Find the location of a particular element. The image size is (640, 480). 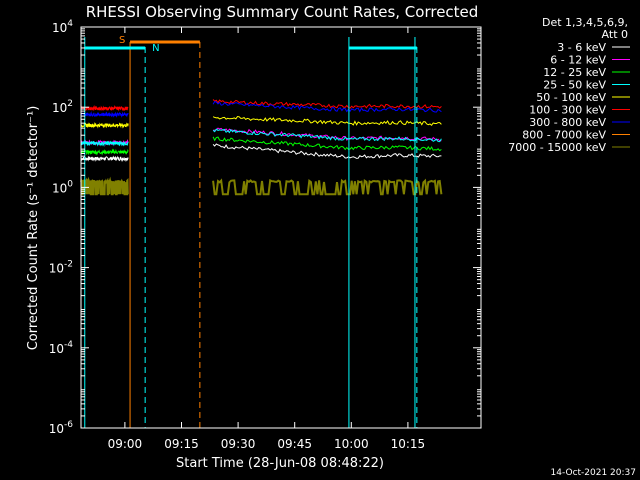

y-tick-label-0: 10⁴ is located at coordinates (62, 27).